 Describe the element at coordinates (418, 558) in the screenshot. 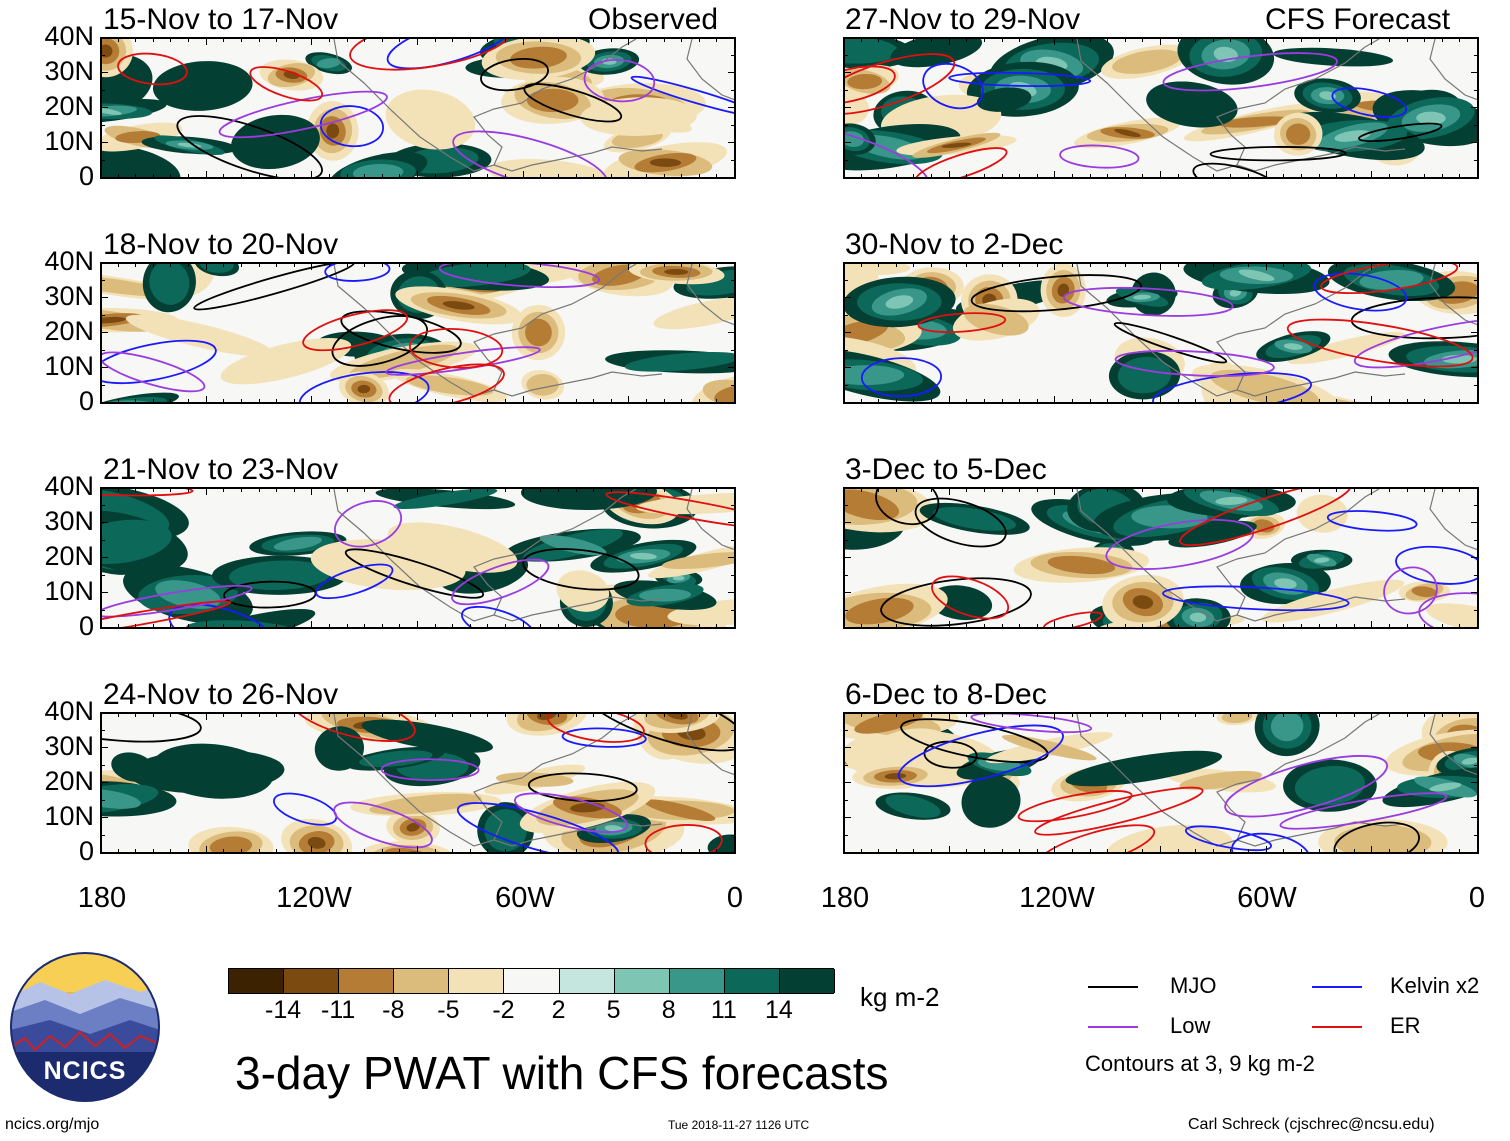

I see `pwat-anomaly-map` at that location.